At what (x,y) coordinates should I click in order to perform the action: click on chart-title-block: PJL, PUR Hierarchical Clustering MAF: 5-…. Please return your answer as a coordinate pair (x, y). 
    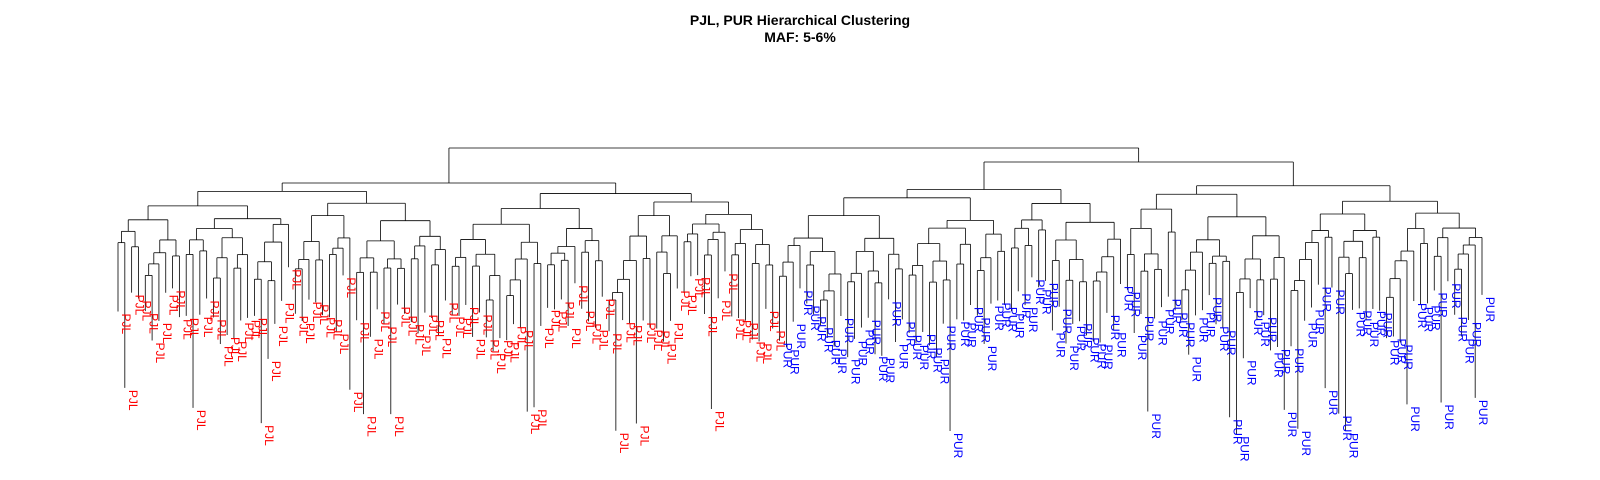
    Looking at the image, I should click on (800, 29).